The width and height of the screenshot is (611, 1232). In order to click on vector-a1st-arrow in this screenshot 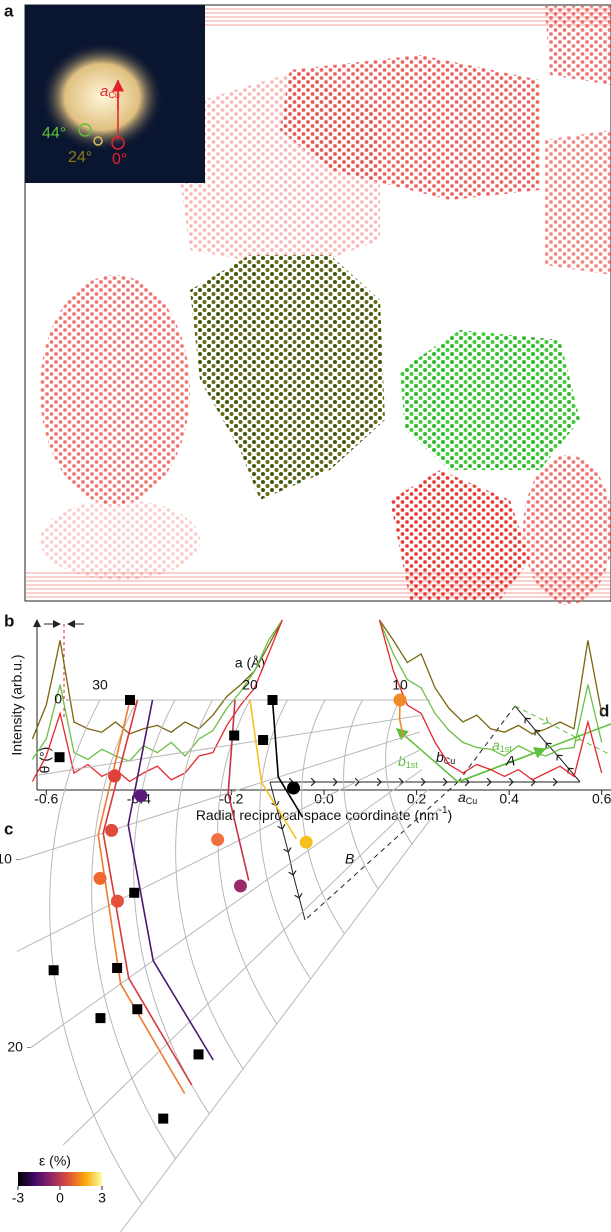, I will do `click(502, 765)`.